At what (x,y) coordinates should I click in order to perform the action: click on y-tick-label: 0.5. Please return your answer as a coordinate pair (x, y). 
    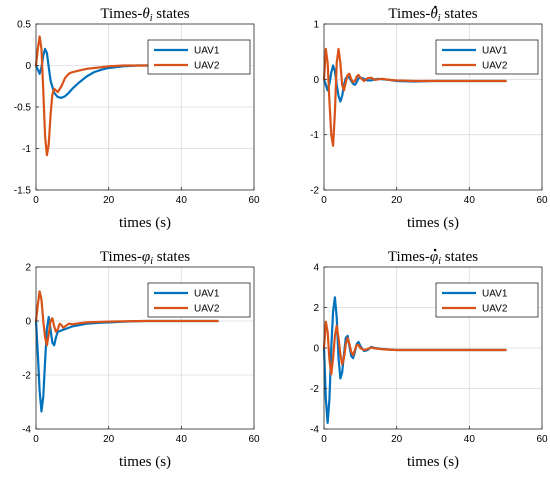
    Looking at the image, I should click on (24, 25).